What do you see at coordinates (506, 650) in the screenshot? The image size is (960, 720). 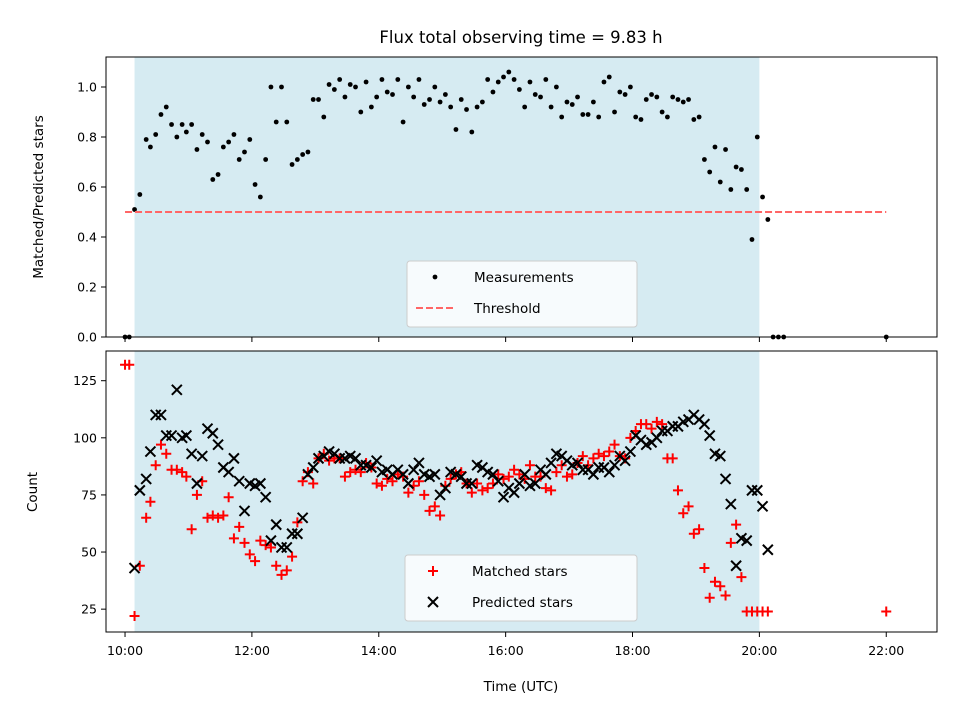 I see `x-tick-label: 16:00` at bounding box center [506, 650].